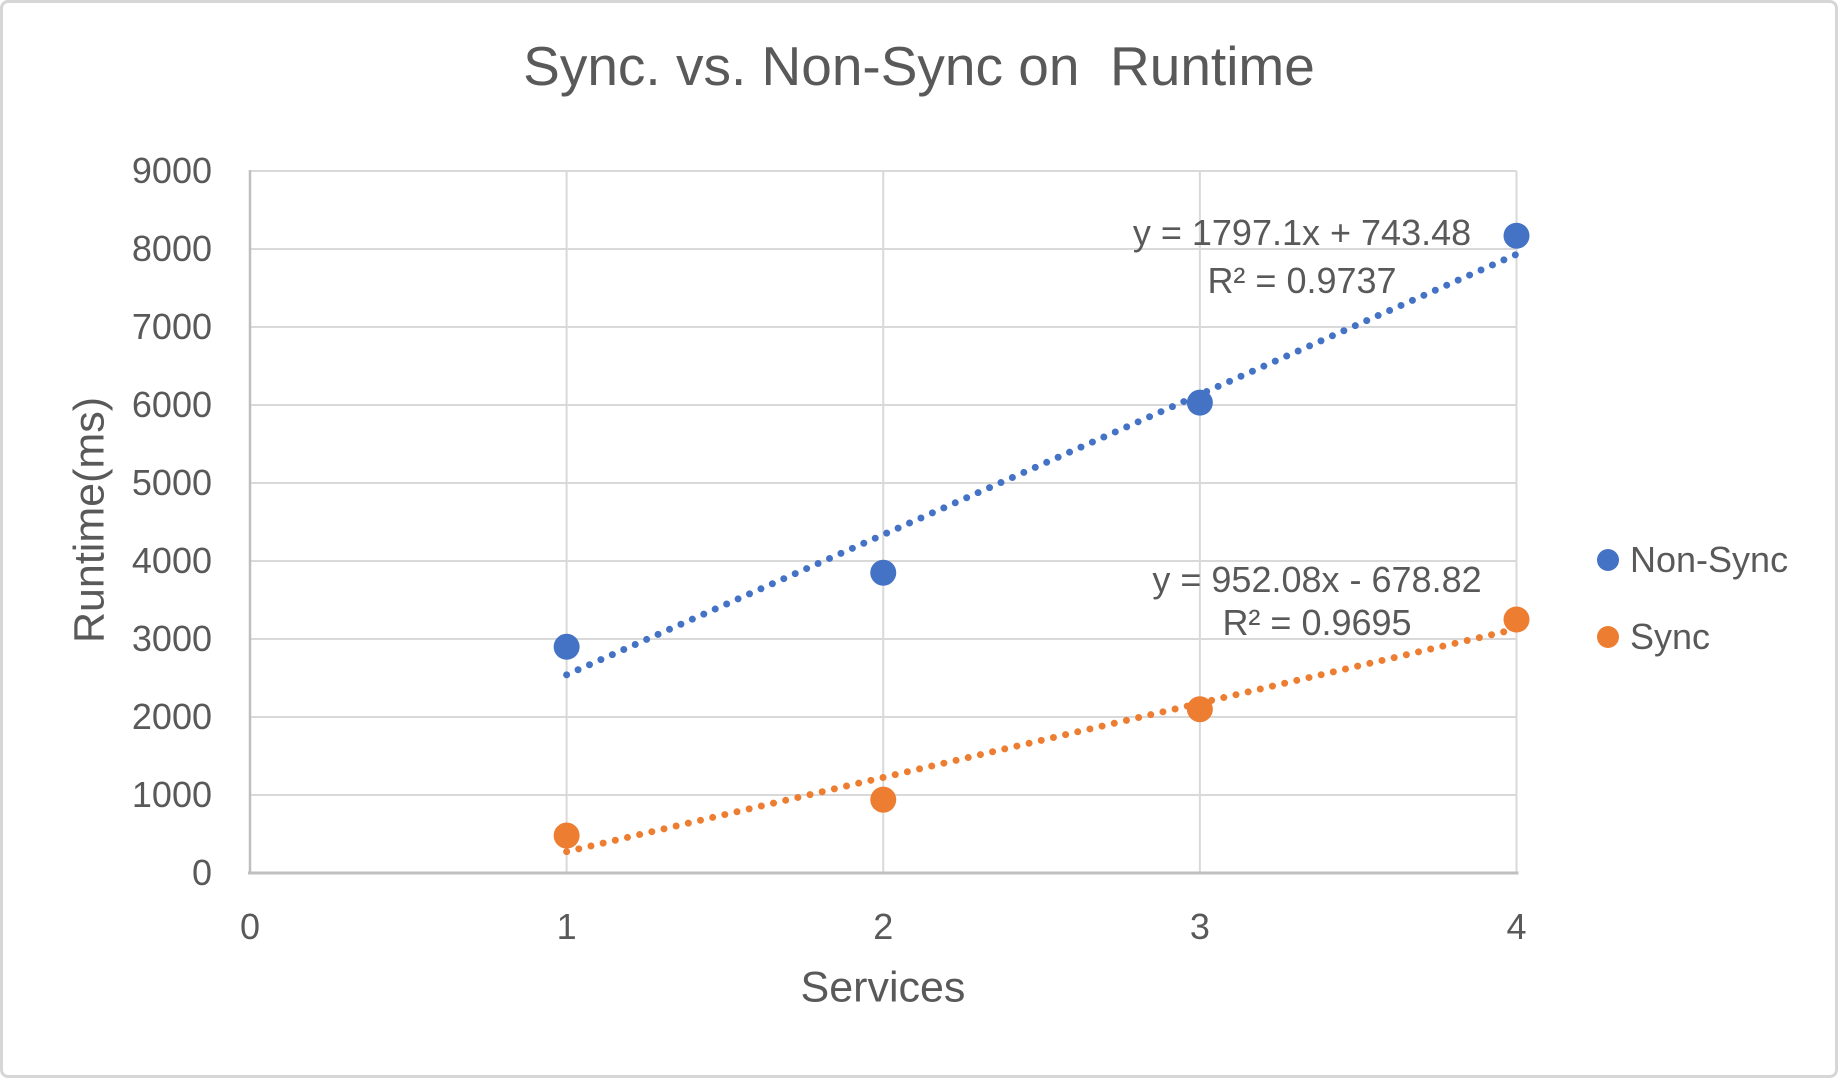 The height and width of the screenshot is (1078, 1838). What do you see at coordinates (883, 926) in the screenshot?
I see `x-tick-label: 2` at bounding box center [883, 926].